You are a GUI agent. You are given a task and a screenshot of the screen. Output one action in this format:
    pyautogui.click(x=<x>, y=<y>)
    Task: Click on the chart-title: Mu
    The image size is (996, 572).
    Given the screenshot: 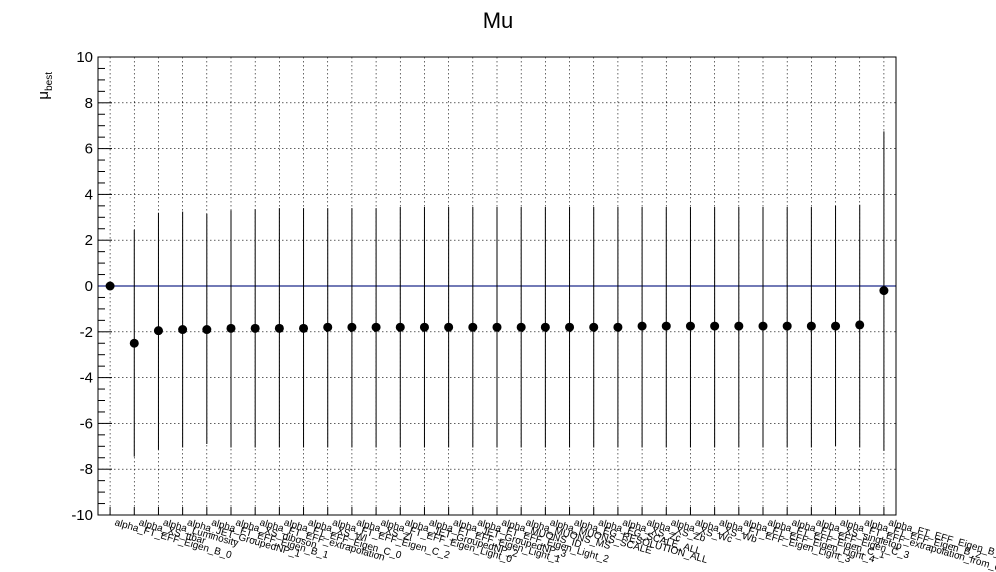 What is the action you would take?
    pyautogui.click(x=498, y=20)
    